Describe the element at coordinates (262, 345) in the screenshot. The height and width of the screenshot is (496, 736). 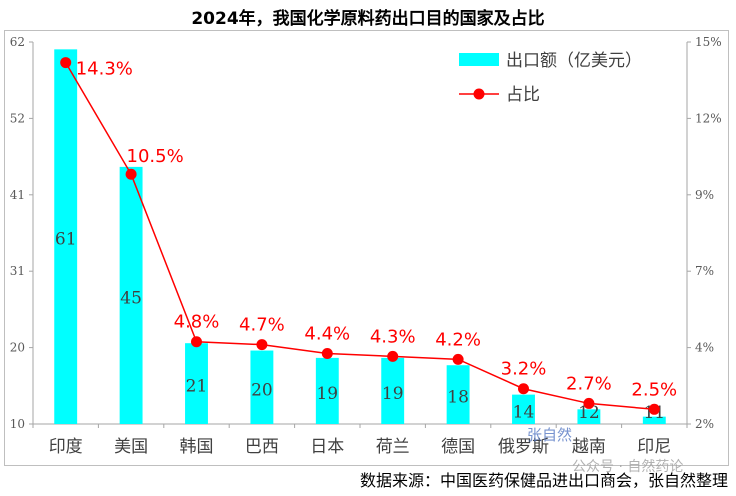
I see `share-point-巴西` at that location.